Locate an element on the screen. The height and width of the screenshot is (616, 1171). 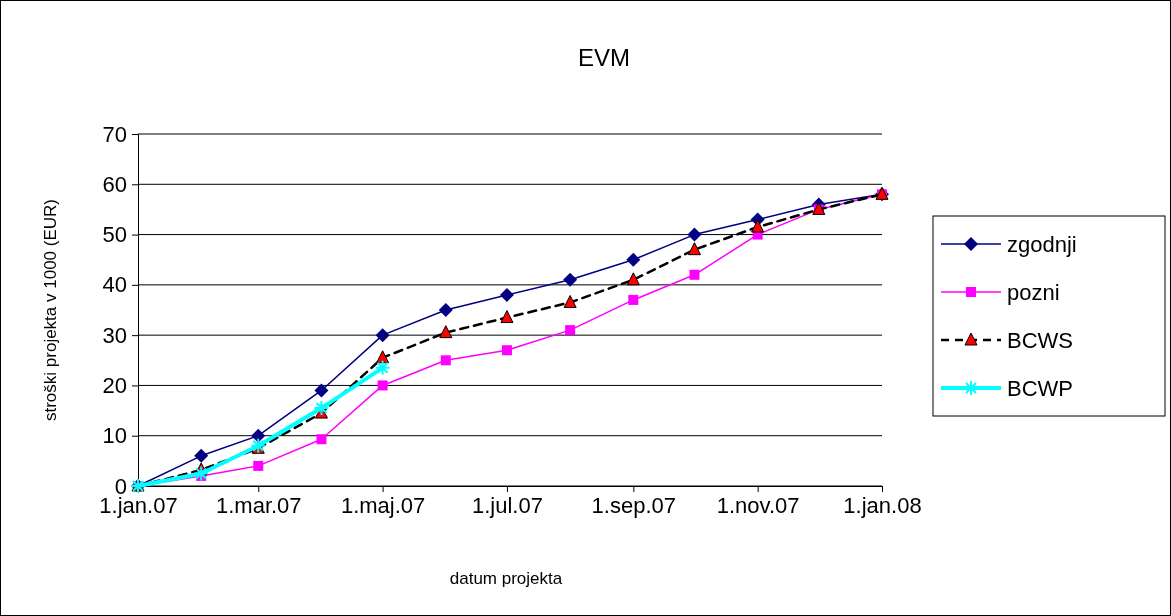
y-tick-label: 20 is located at coordinates (114, 385).